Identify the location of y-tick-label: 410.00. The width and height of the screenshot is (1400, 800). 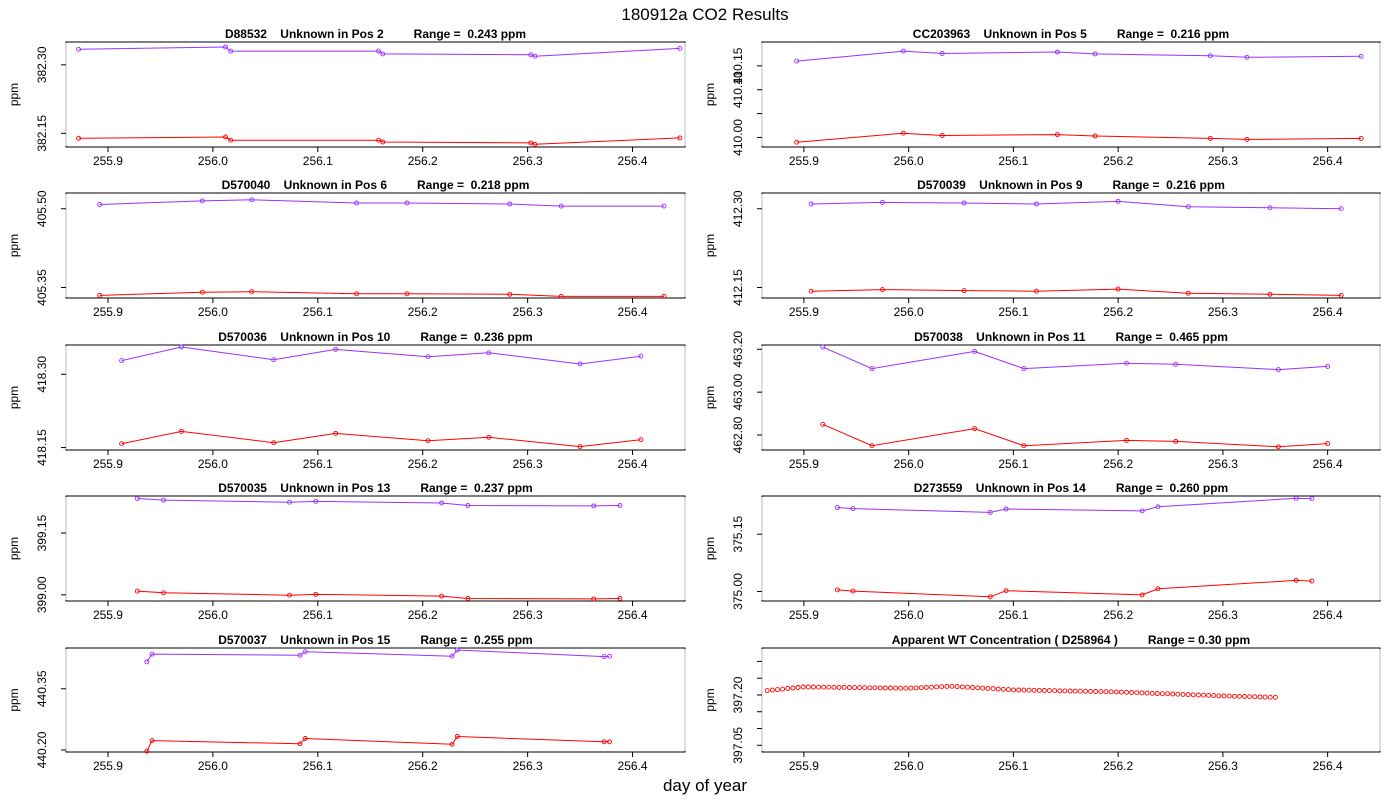
(738, 137).